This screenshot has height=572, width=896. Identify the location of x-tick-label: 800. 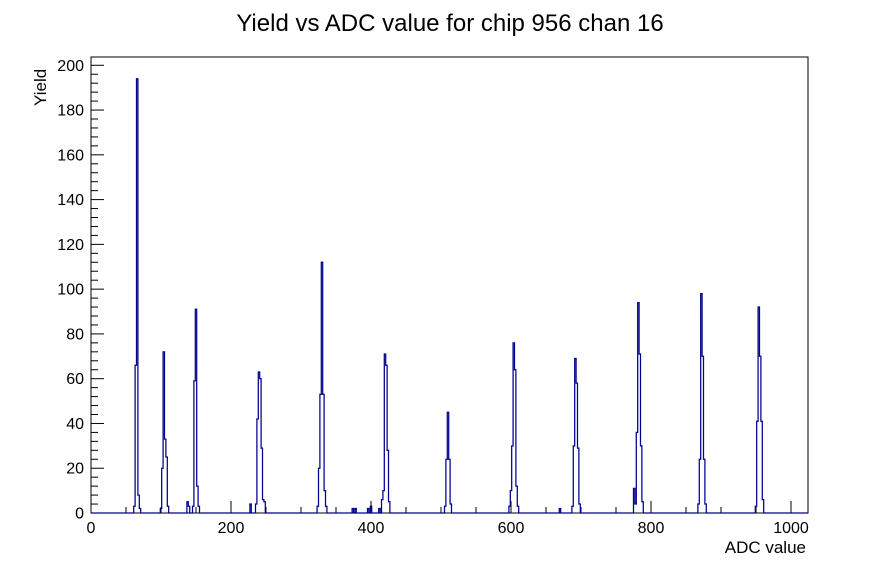
(651, 528).